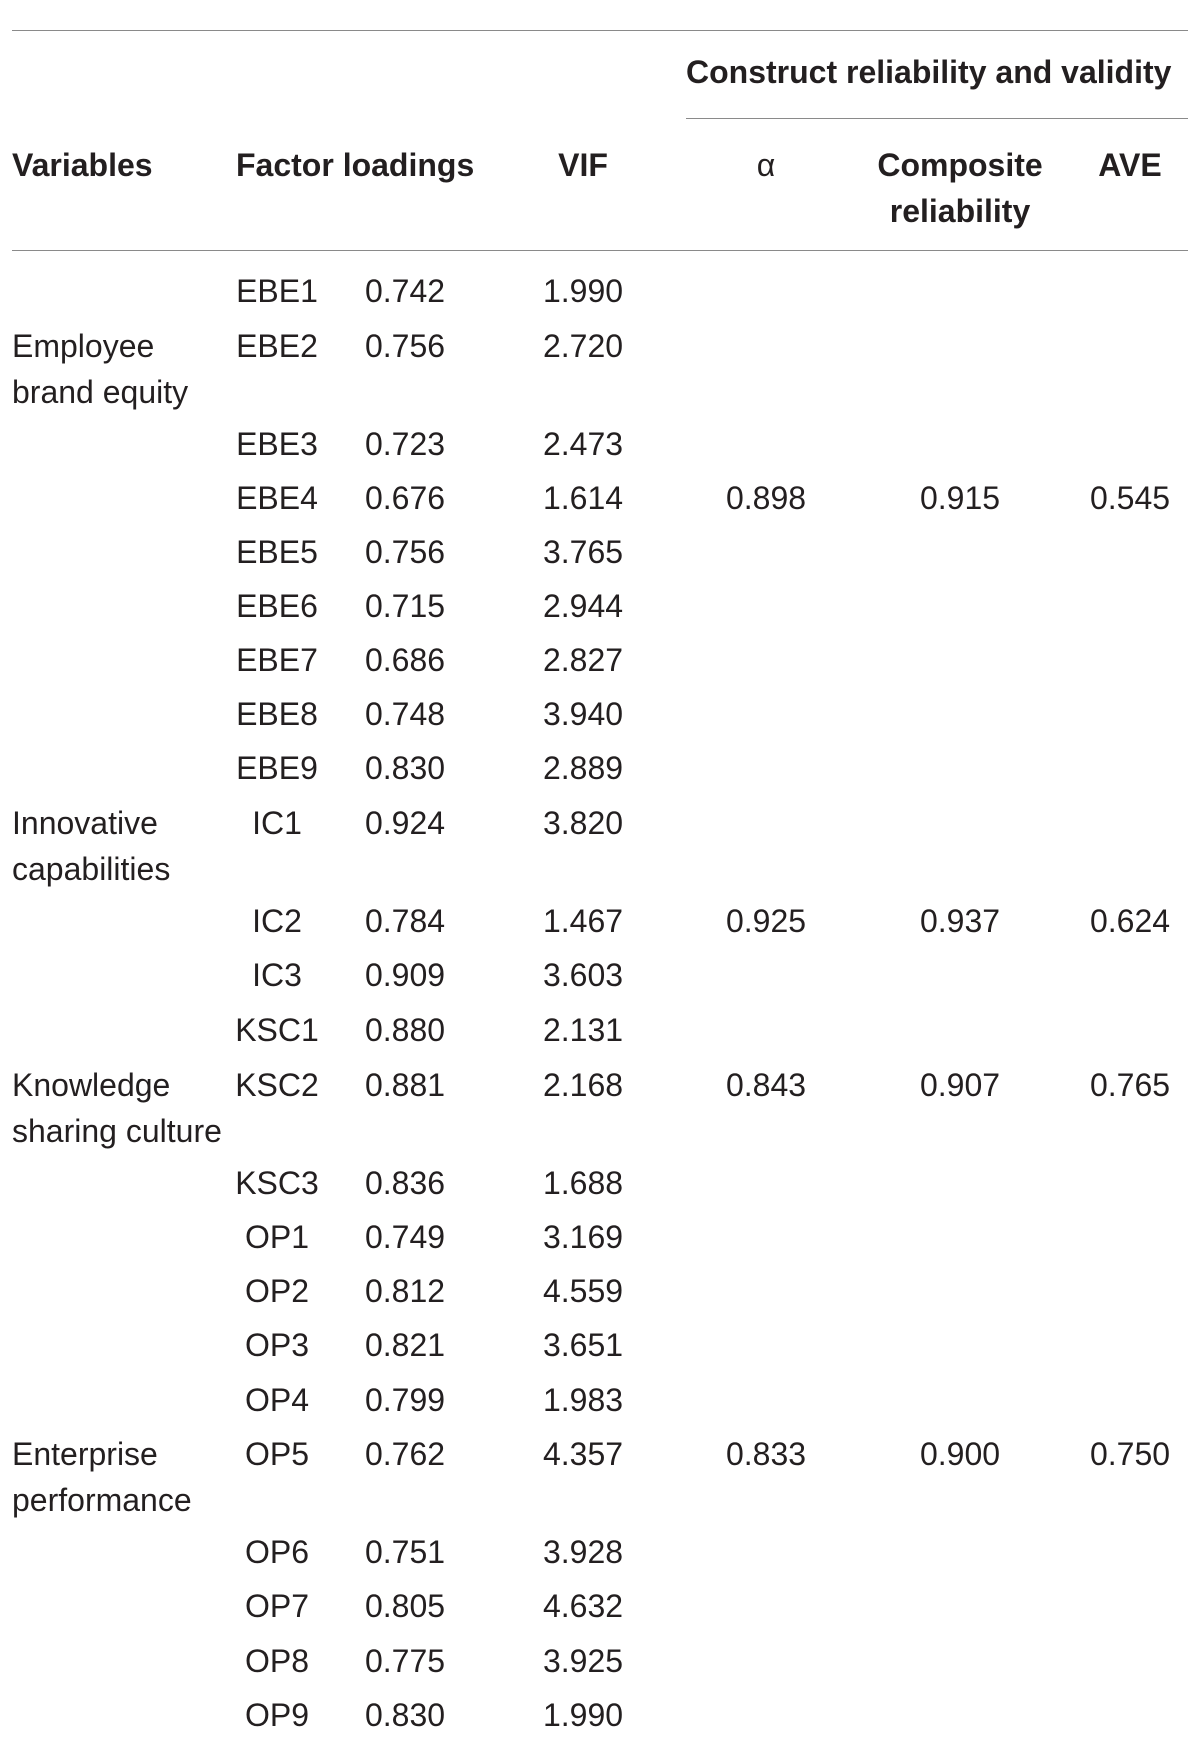  What do you see at coordinates (405, 1661) in the screenshot?
I see `factor-loading-value: 0.775` at bounding box center [405, 1661].